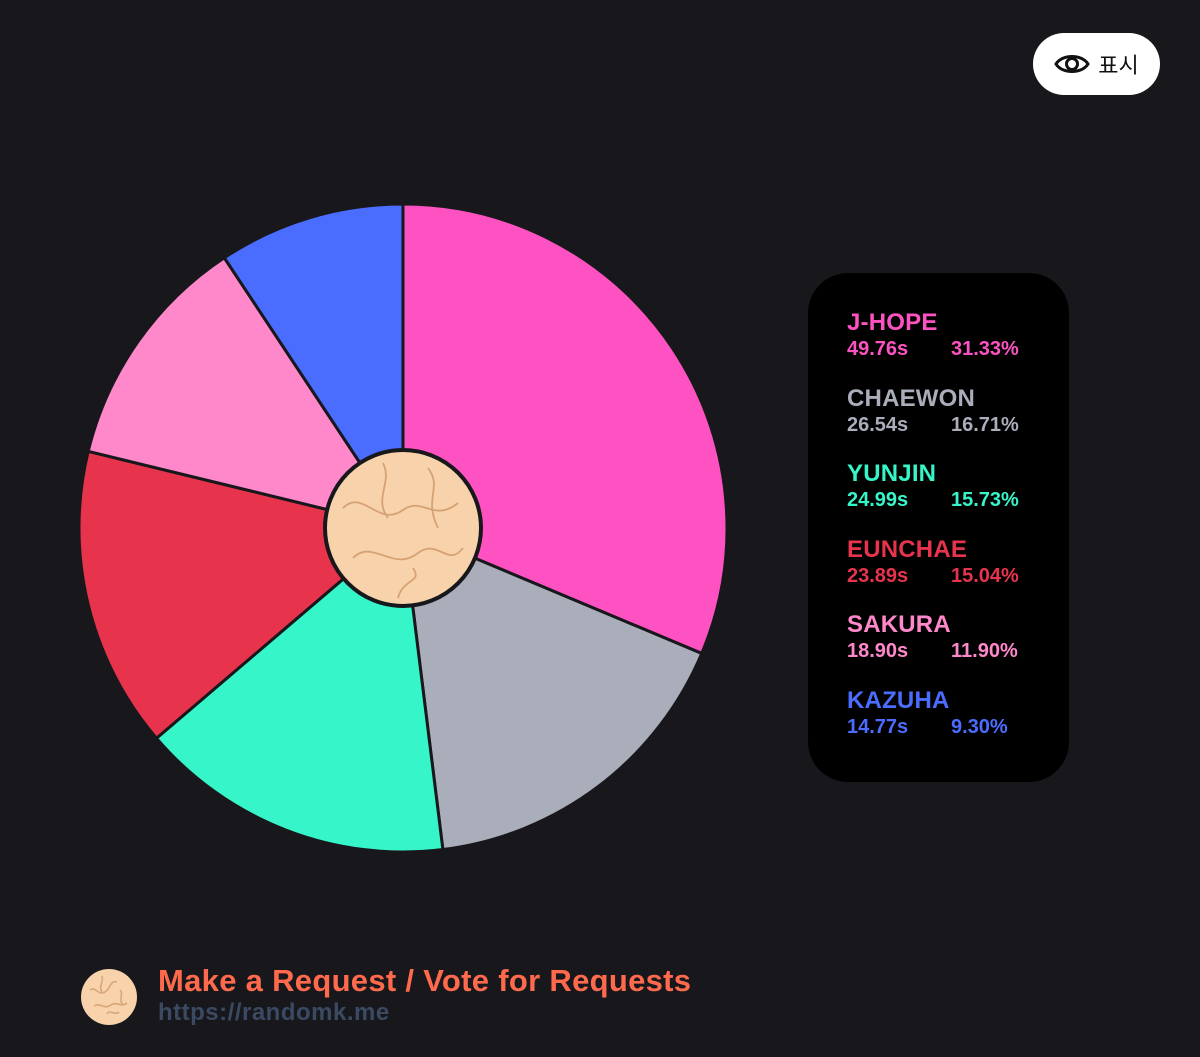  Describe the element at coordinates (898, 700) in the screenshot. I see `legend-name: KAZUHA` at that location.